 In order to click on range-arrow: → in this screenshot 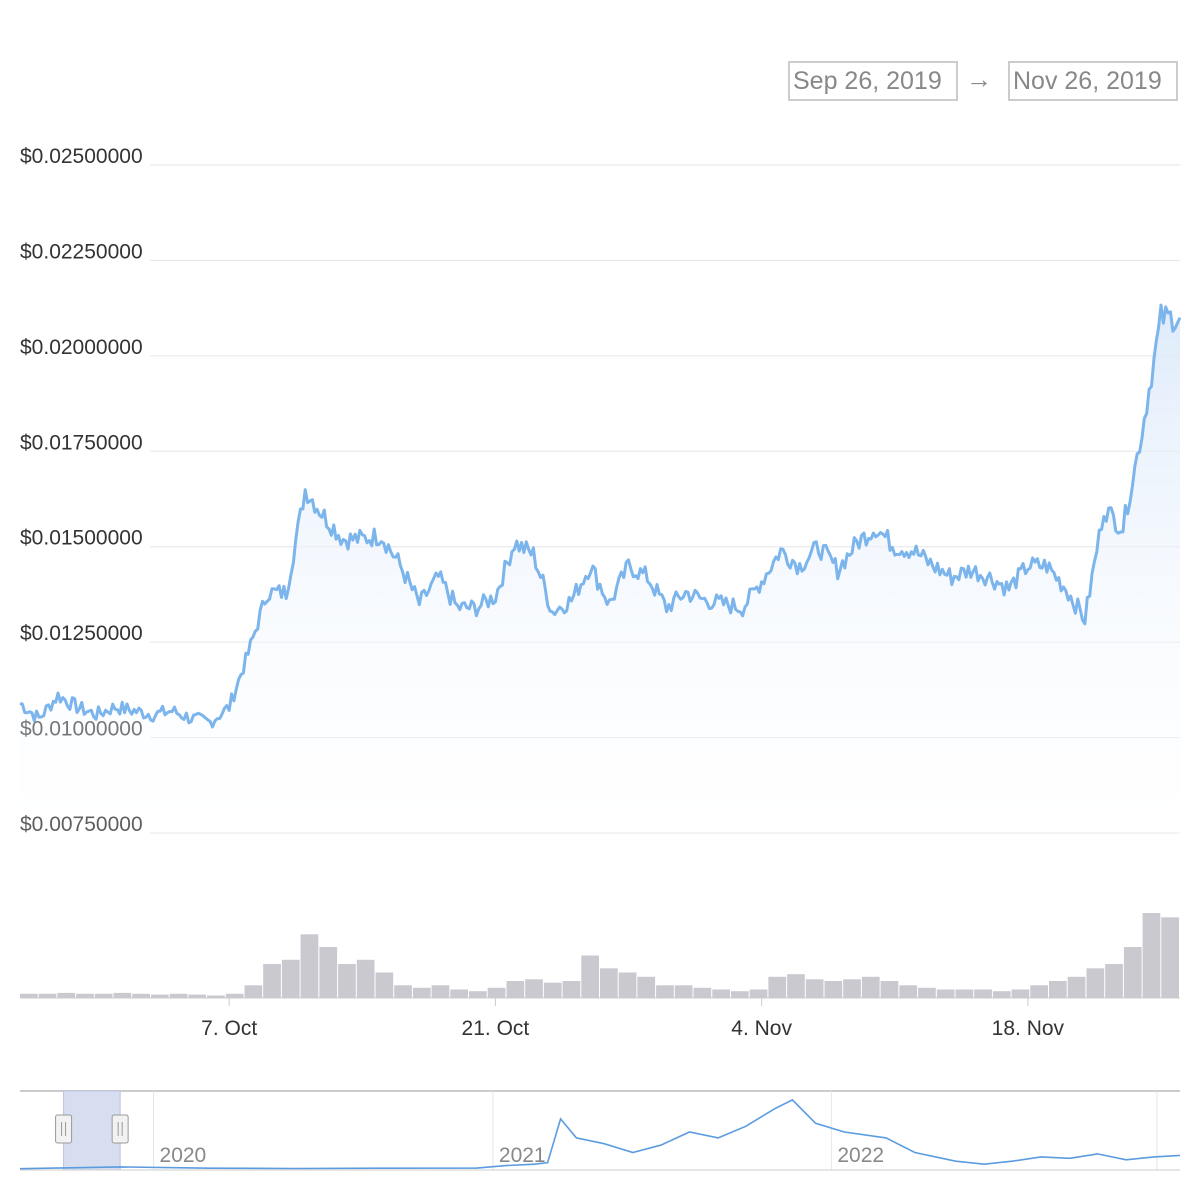, I will do `click(979, 79)`.